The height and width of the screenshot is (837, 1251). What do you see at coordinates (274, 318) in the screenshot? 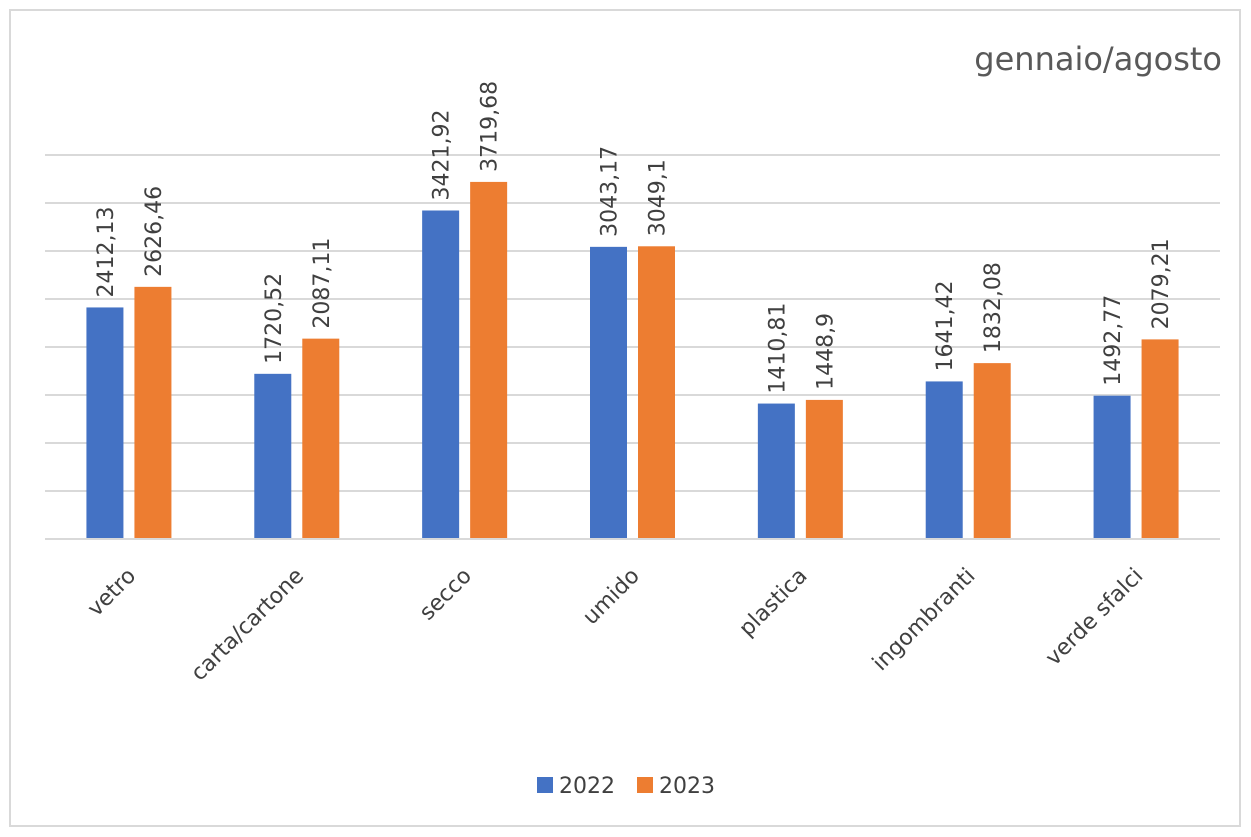
I see `value-label: 1720,52` at bounding box center [274, 318].